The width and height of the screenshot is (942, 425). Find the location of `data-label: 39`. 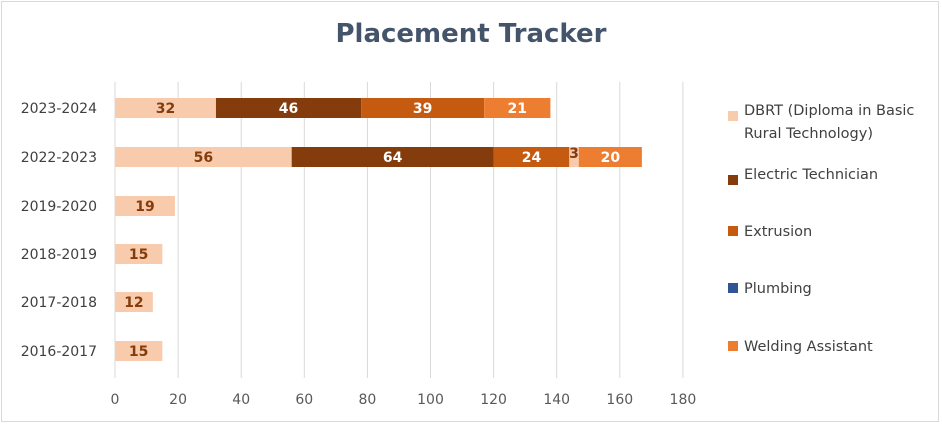

data-label: 39 is located at coordinates (422, 109).